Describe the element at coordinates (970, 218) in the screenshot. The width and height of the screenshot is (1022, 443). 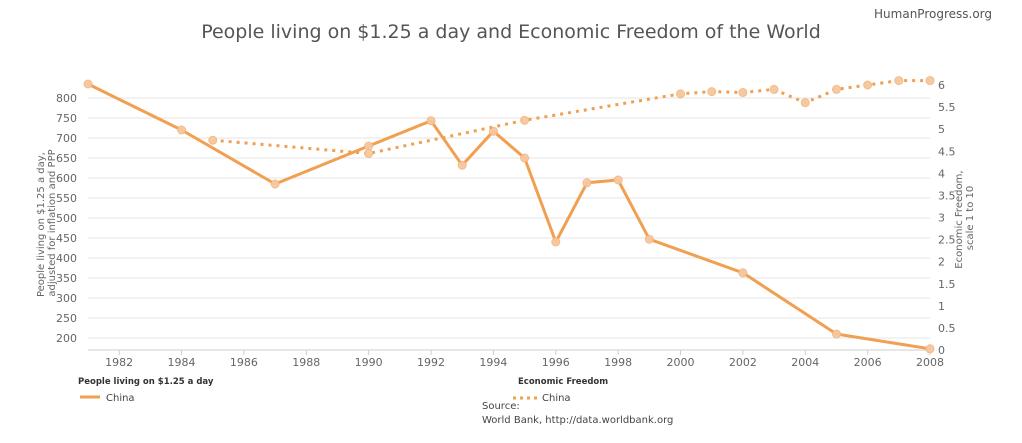
I see `right-axis-label-line-2: scale 1 to 10` at that location.